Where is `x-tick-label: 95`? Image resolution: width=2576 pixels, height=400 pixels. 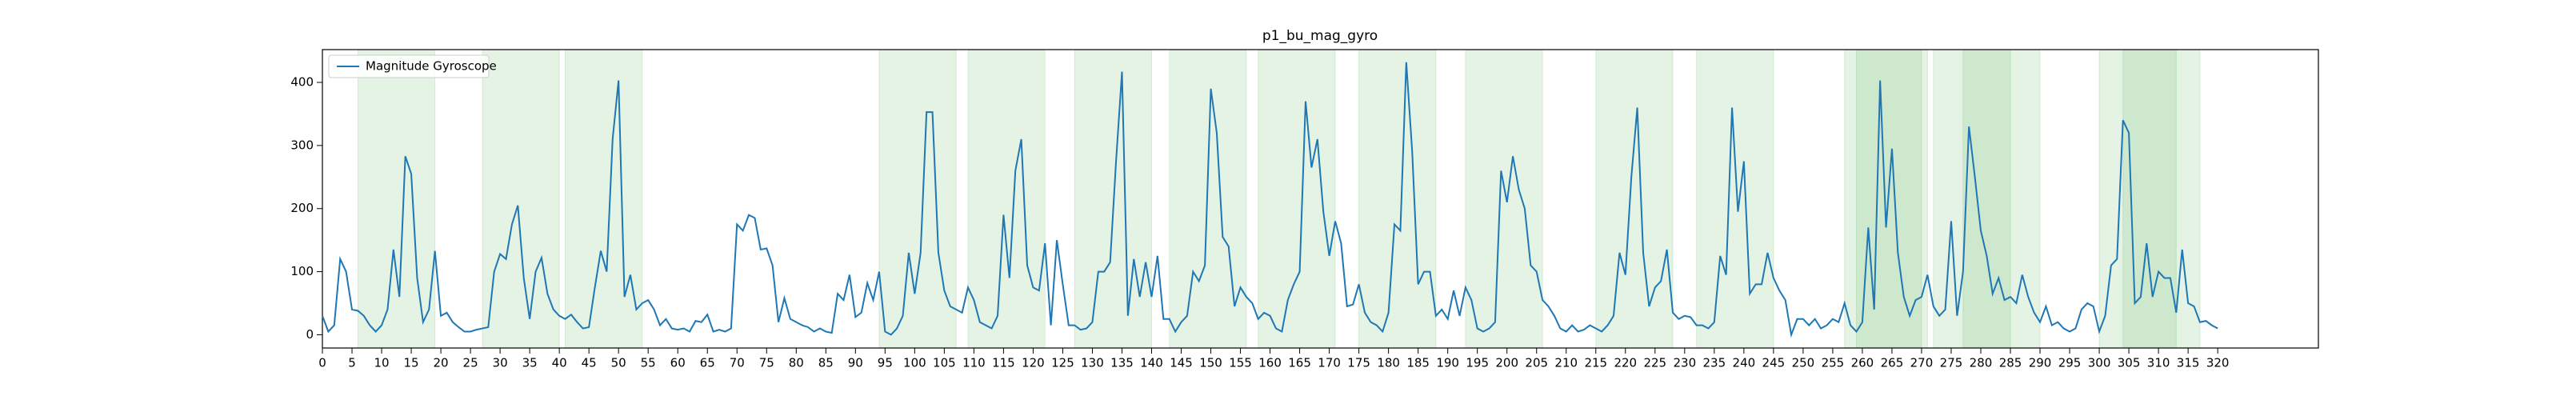
x-tick-label: 95 is located at coordinates (885, 363).